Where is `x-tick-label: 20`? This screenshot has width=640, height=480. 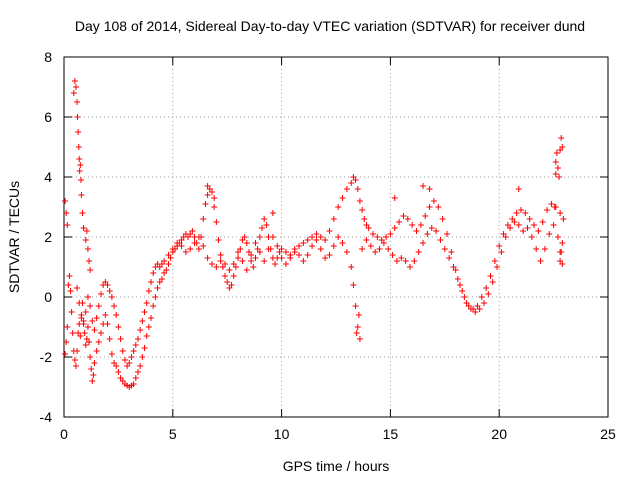
x-tick-label: 20 is located at coordinates (499, 434).